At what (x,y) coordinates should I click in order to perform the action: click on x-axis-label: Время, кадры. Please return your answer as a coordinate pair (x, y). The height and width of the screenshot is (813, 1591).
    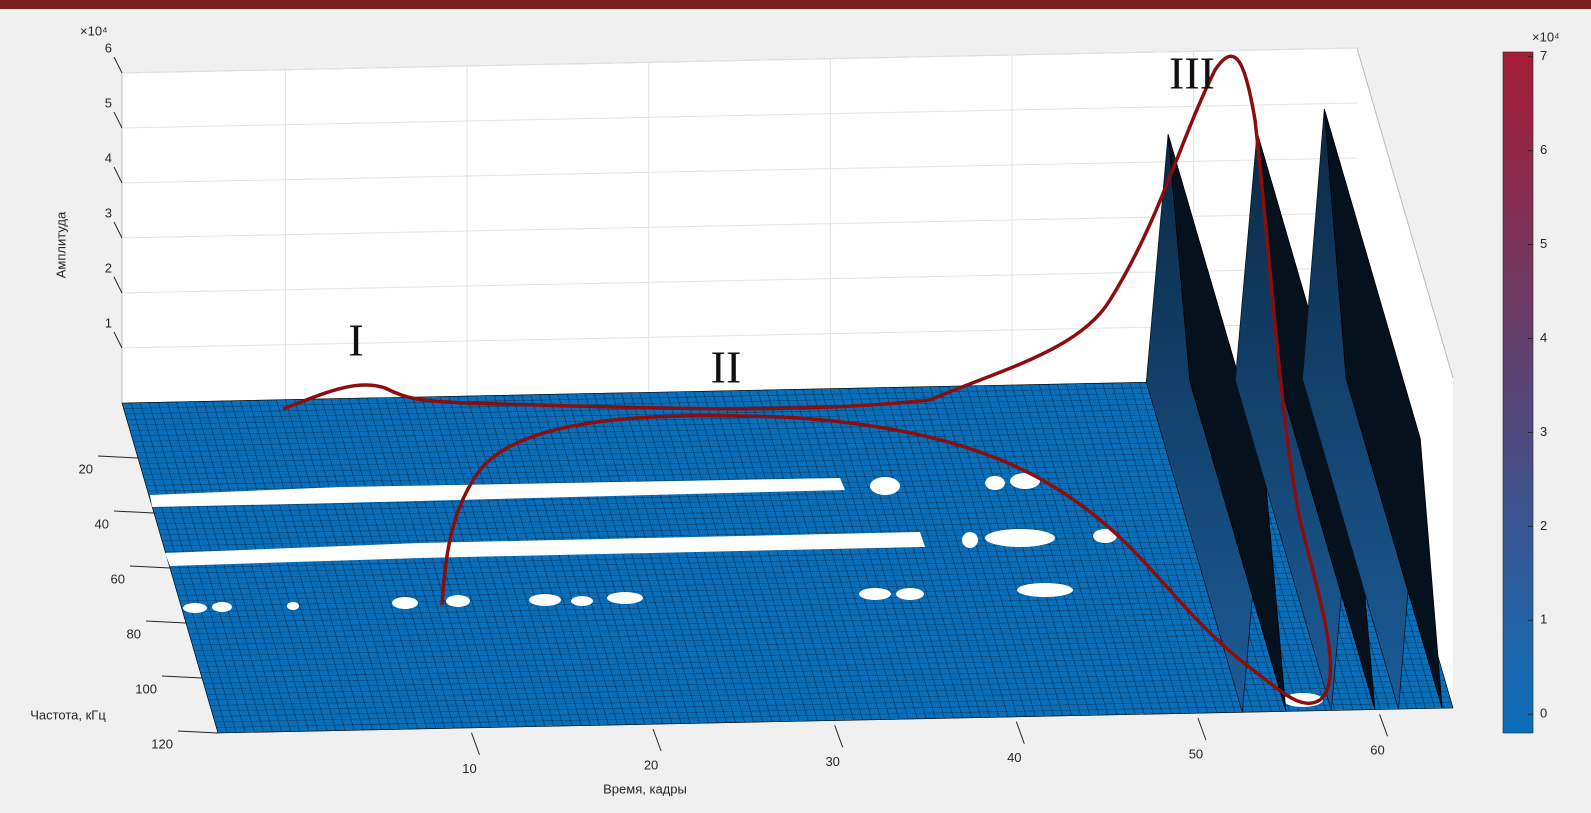
    Looking at the image, I should click on (645, 788).